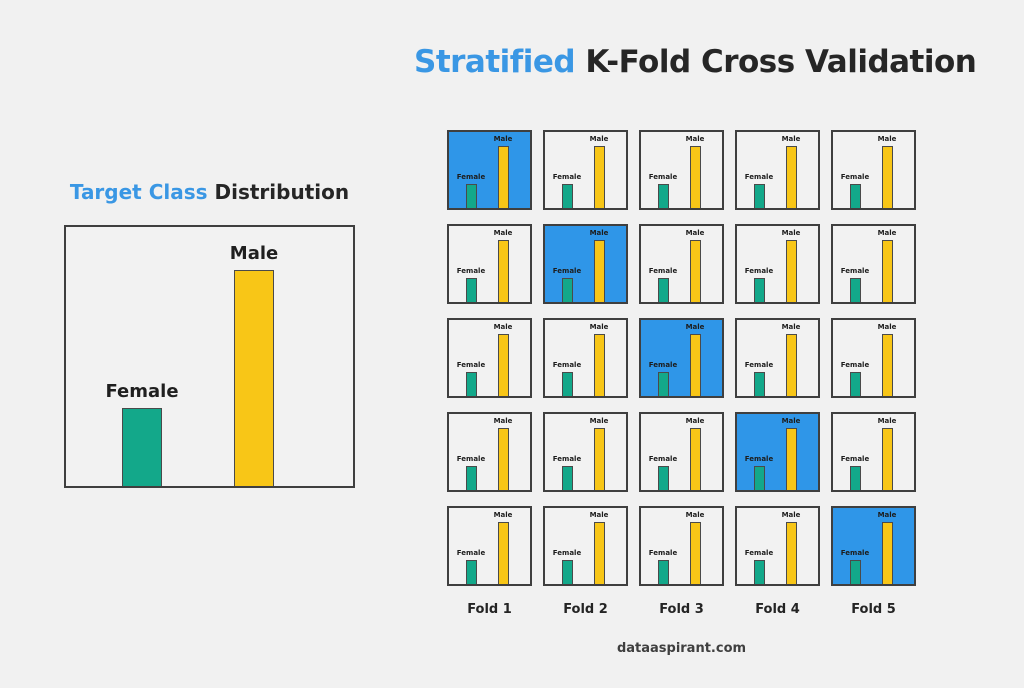  I want to click on fold-labels-row: Fold 1 Fold 2 Fold 3 Fold 4 Fold 5, so click(681, 609).